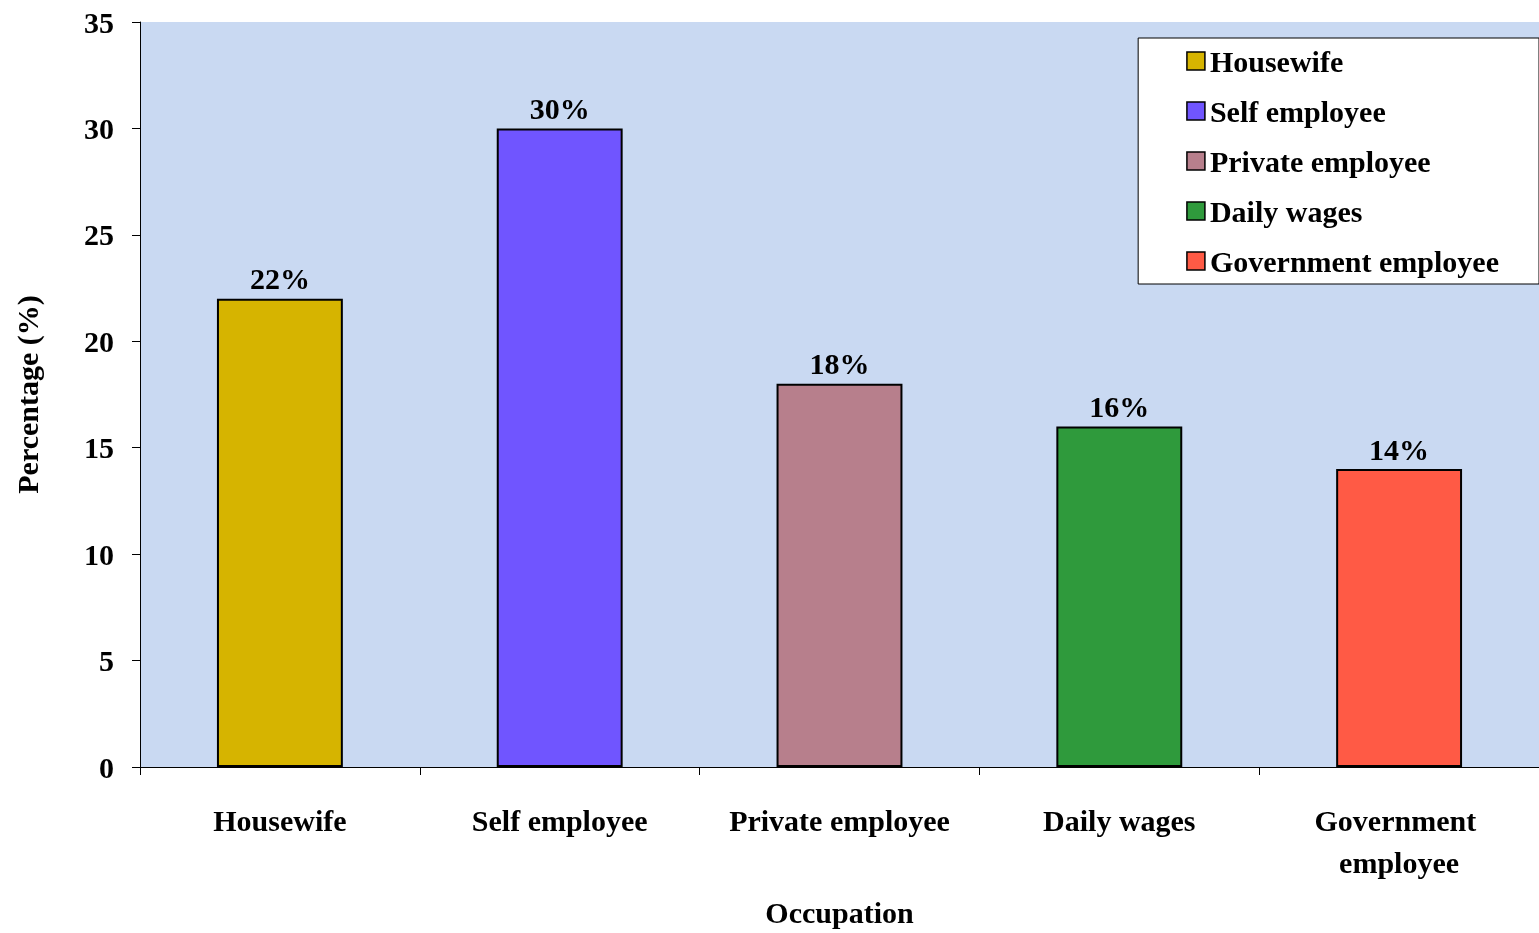 The height and width of the screenshot is (933, 1539). Describe the element at coordinates (1276, 61) in the screenshot. I see `legend-label: Housewife` at that location.